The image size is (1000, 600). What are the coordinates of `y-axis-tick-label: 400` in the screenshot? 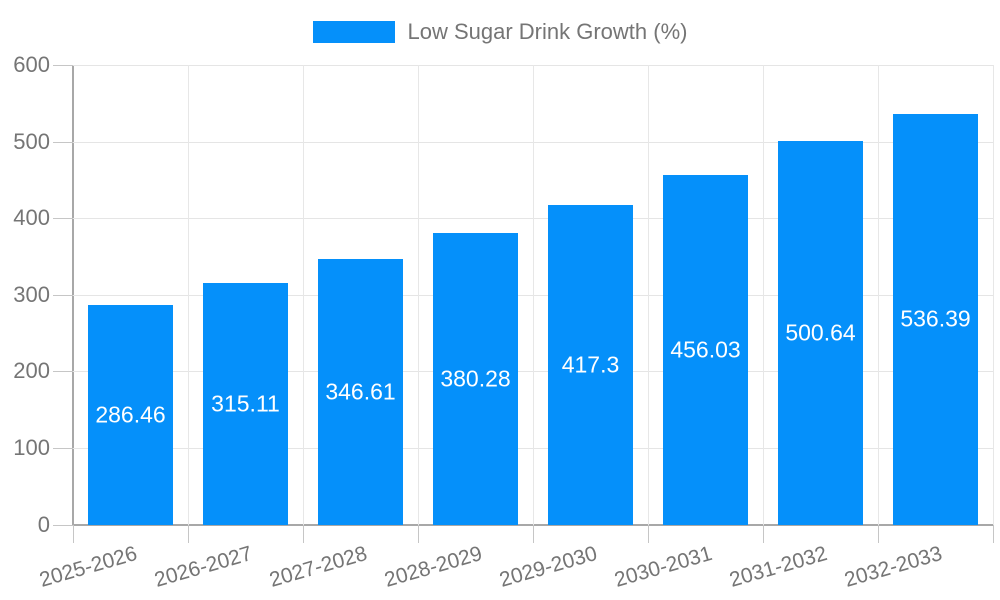 It's located at (31, 218).